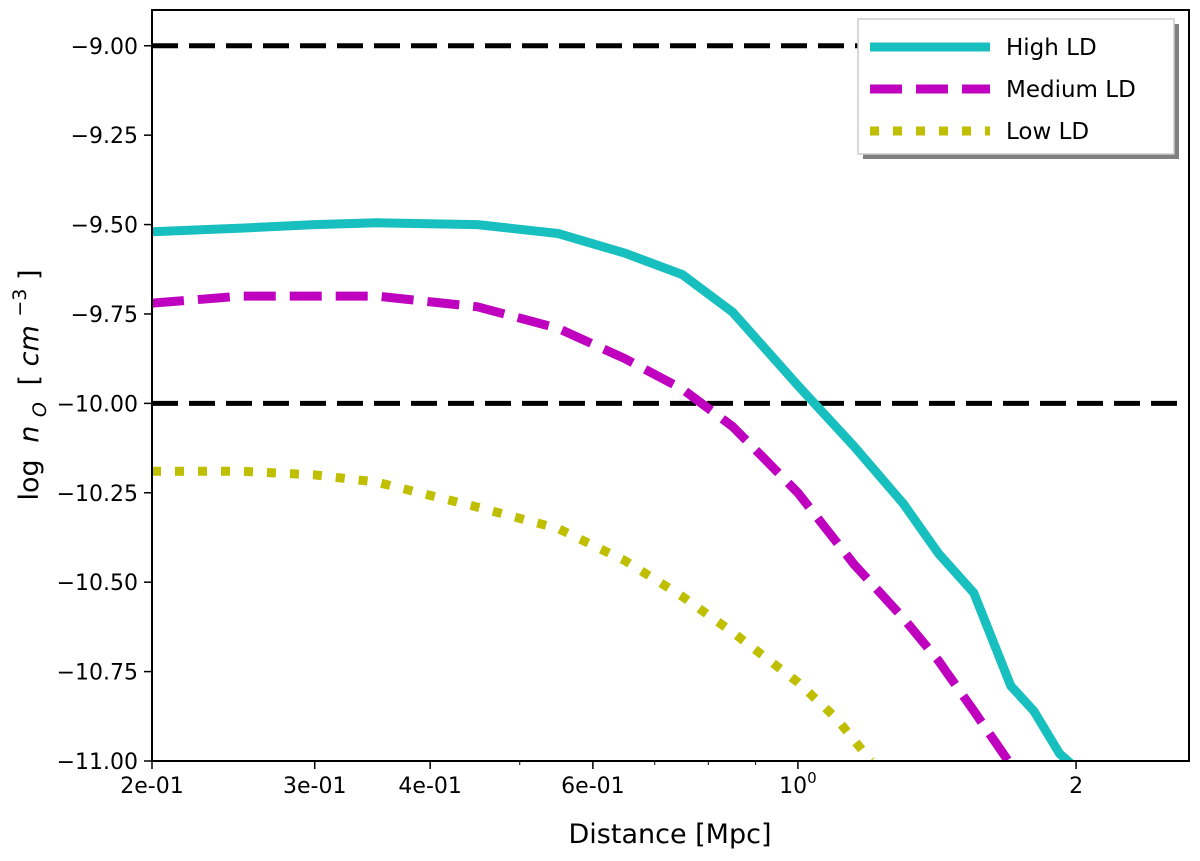  Describe the element at coordinates (40, 409) in the screenshot. I see `y-axis-label-subscript: O` at that location.